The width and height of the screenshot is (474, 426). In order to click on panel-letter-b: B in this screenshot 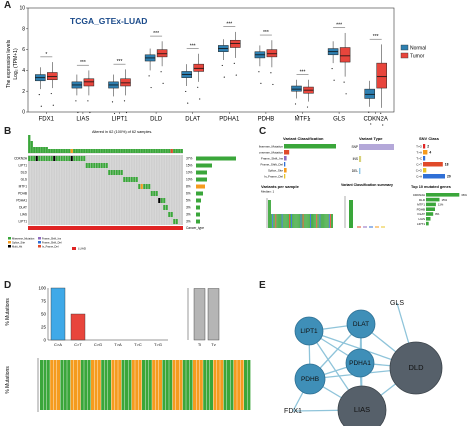, I will do `click(8, 131)`.